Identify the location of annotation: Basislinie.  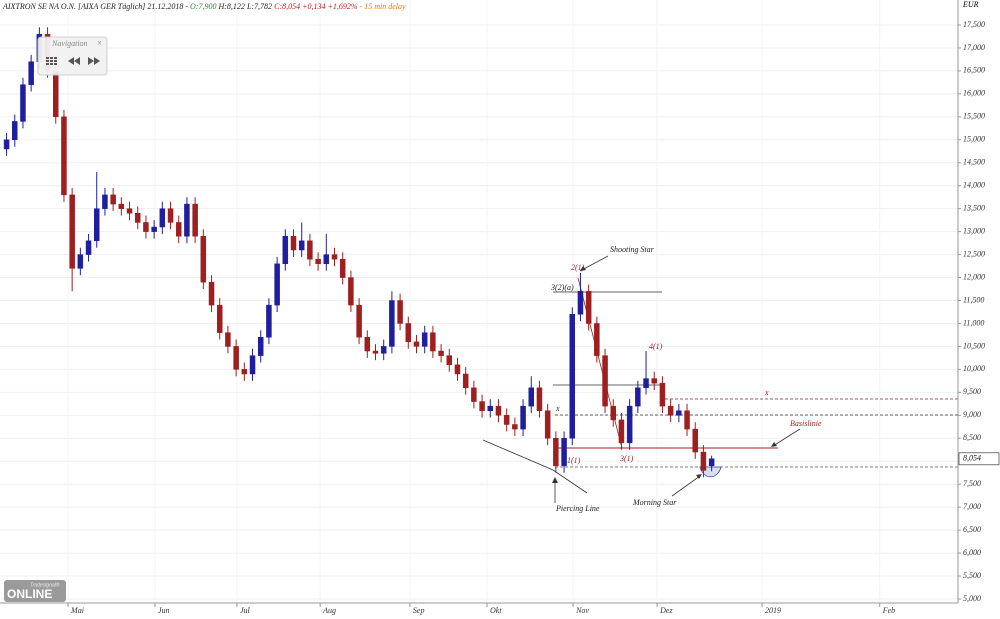
(806, 423).